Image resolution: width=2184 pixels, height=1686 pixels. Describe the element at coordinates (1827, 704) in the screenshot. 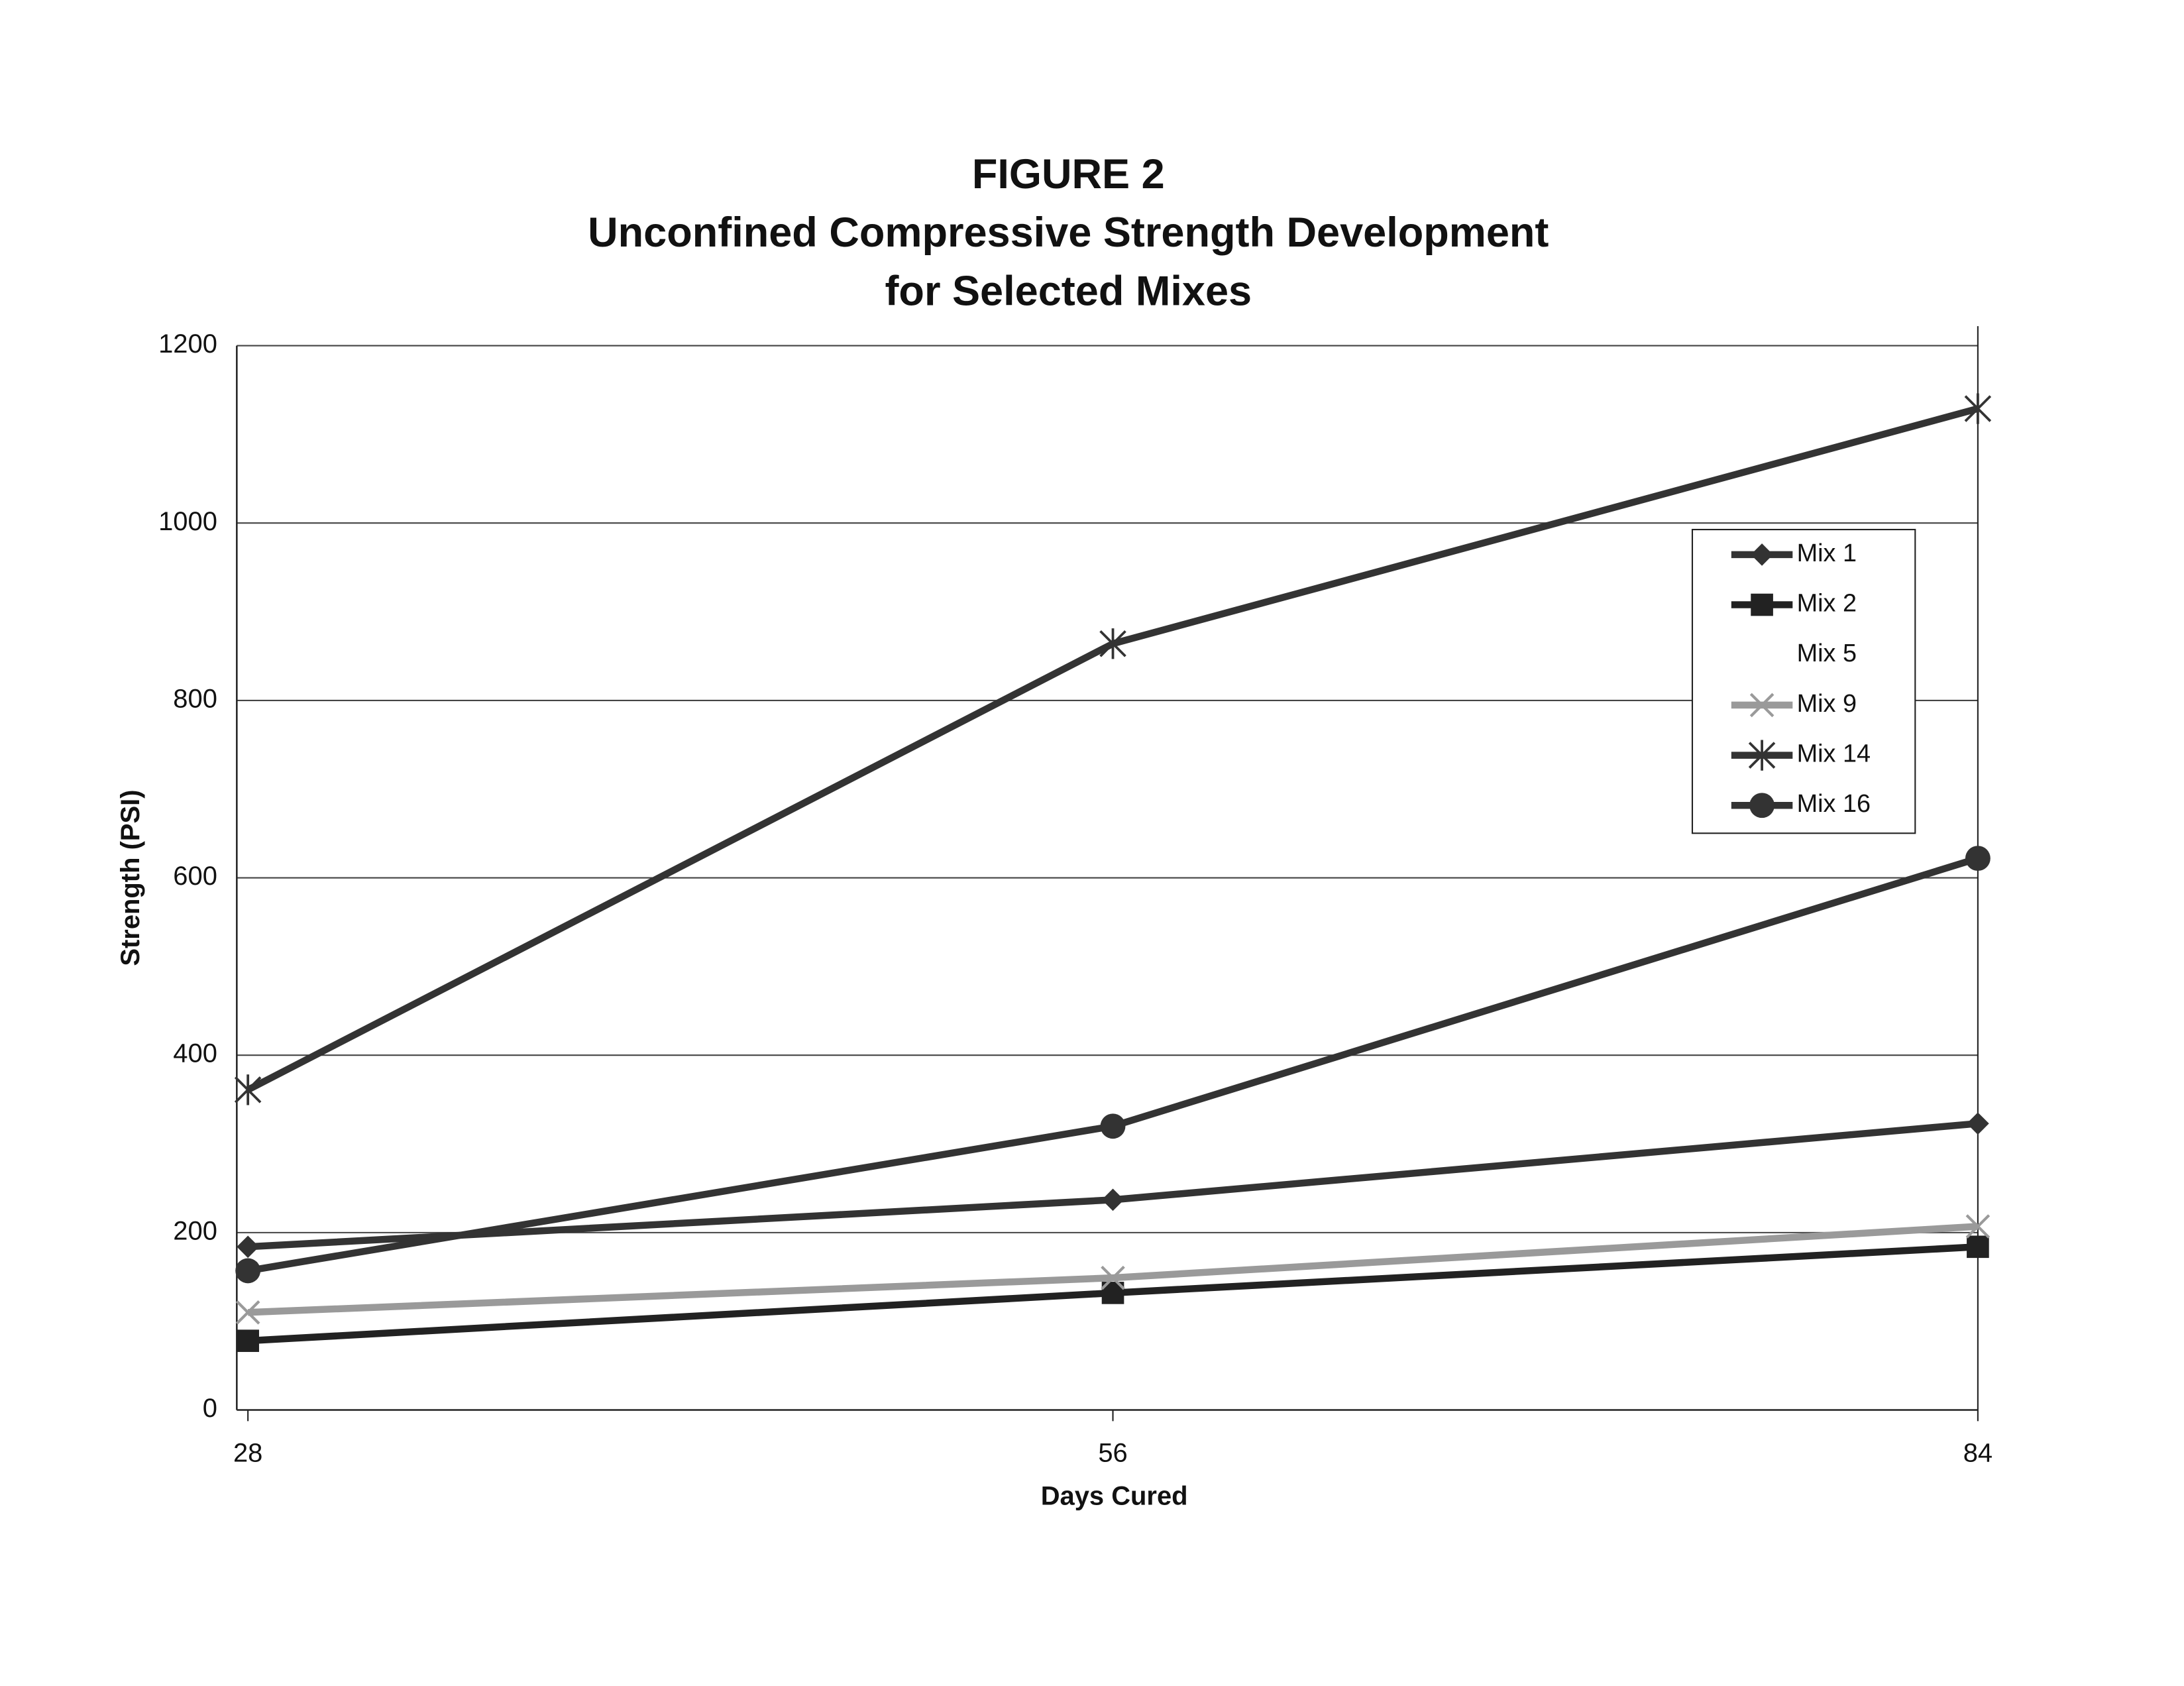

I see `legend-label: Mix 9` at that location.